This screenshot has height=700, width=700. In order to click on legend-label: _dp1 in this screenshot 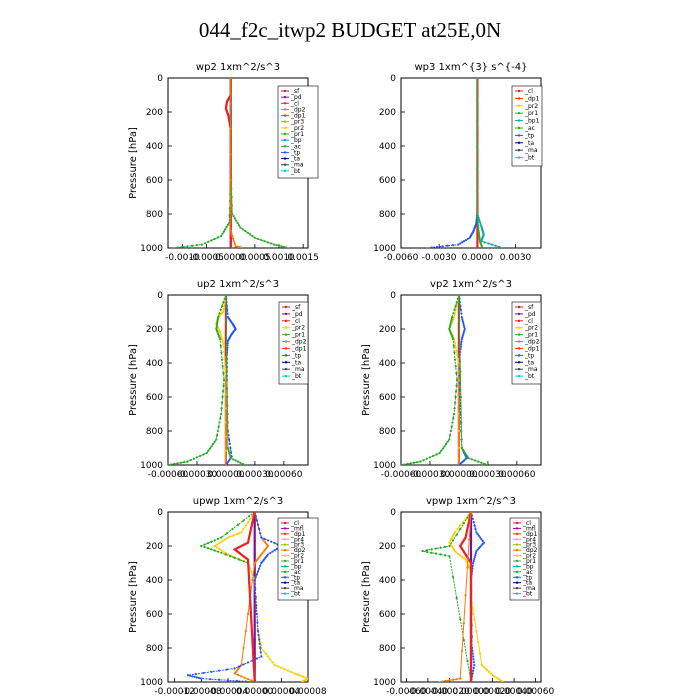, I will do `click(530, 534)`.